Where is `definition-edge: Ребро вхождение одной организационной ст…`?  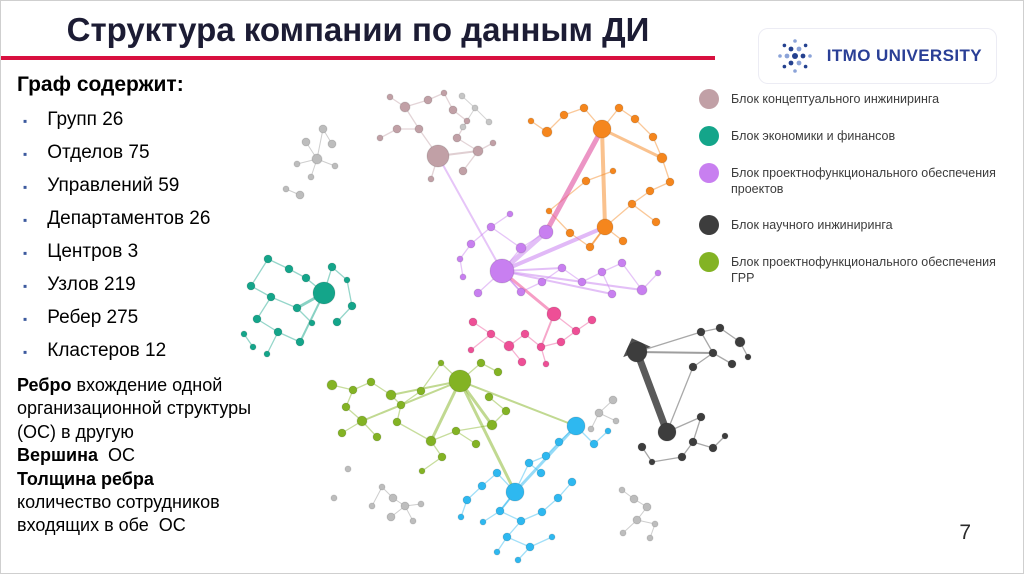 definition-edge: Ребро вхождение одной организационной ст… is located at coordinates (150, 409).